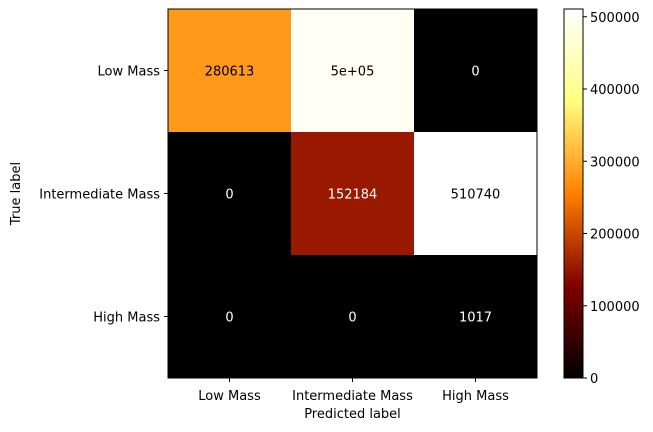  I want to click on y-tick-label: Intermediate Mass, so click(99, 195).